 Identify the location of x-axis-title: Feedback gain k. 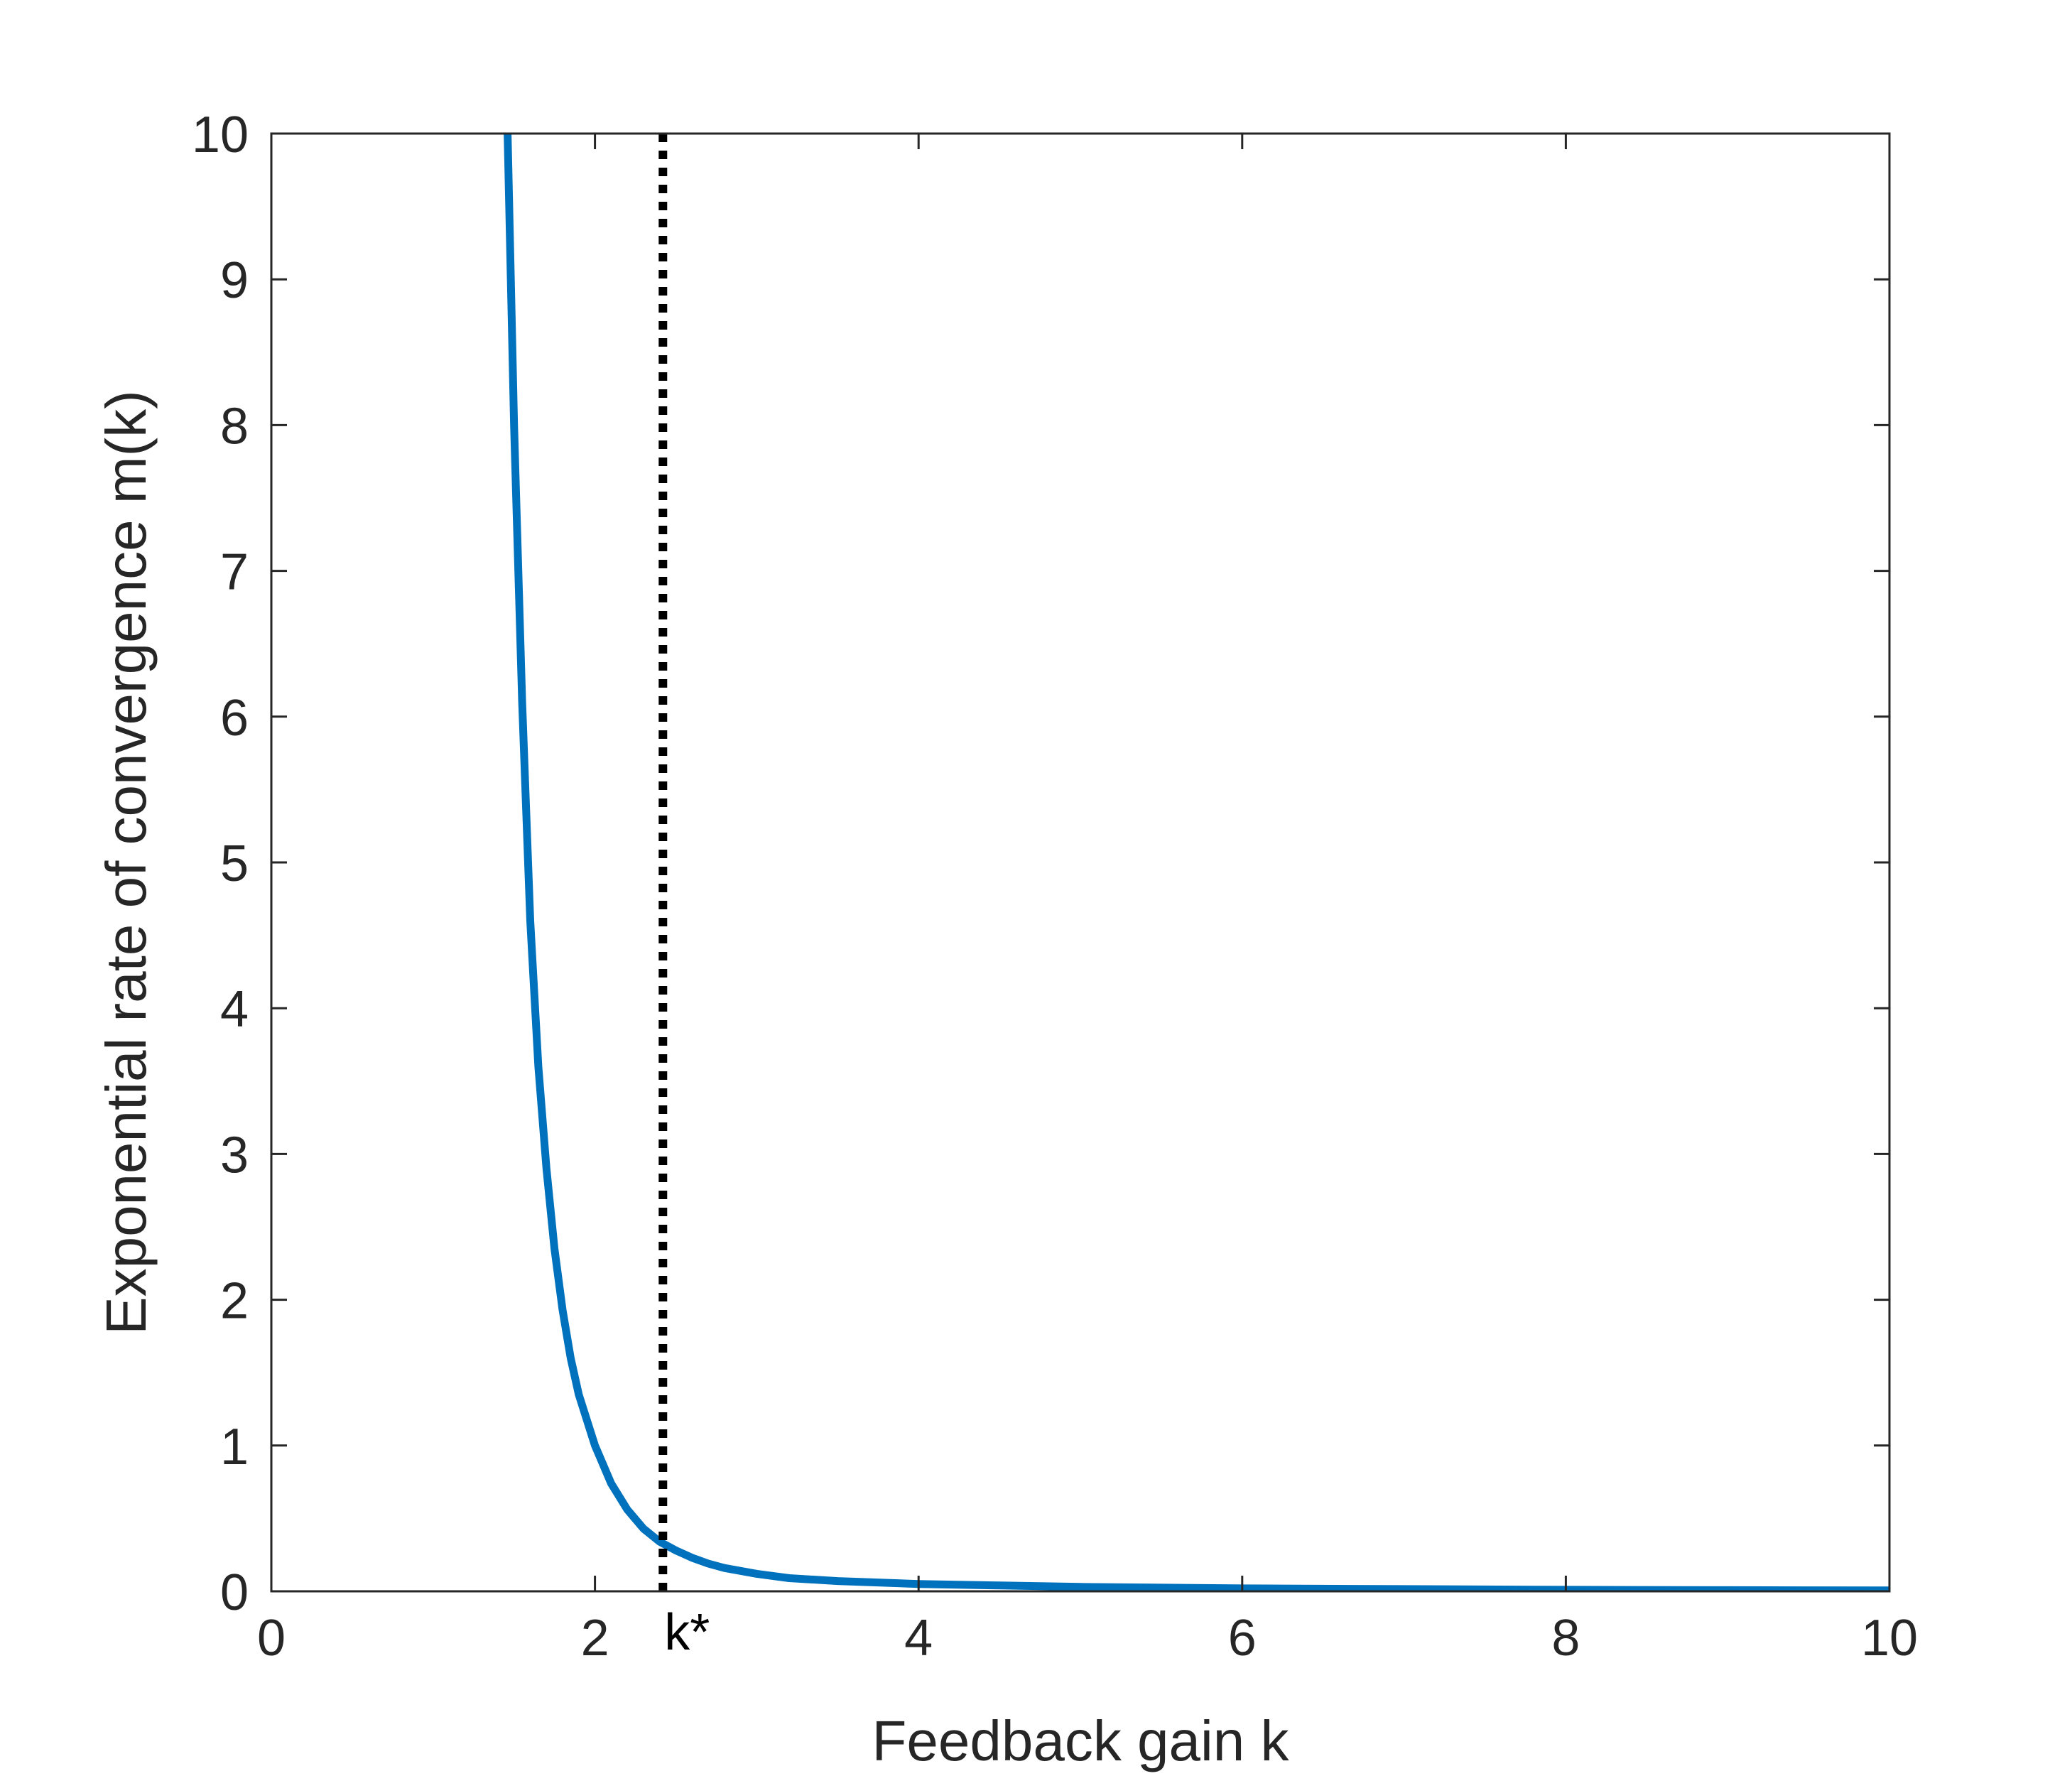
(1080, 1740).